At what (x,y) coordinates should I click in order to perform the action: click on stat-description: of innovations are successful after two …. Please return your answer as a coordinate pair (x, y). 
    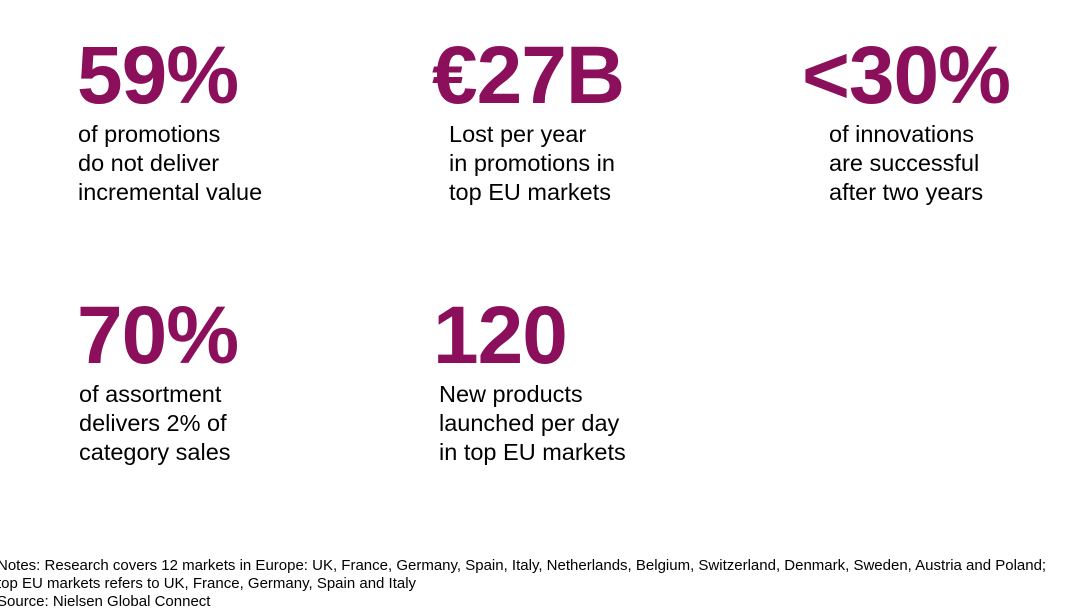
    Looking at the image, I should click on (906, 163).